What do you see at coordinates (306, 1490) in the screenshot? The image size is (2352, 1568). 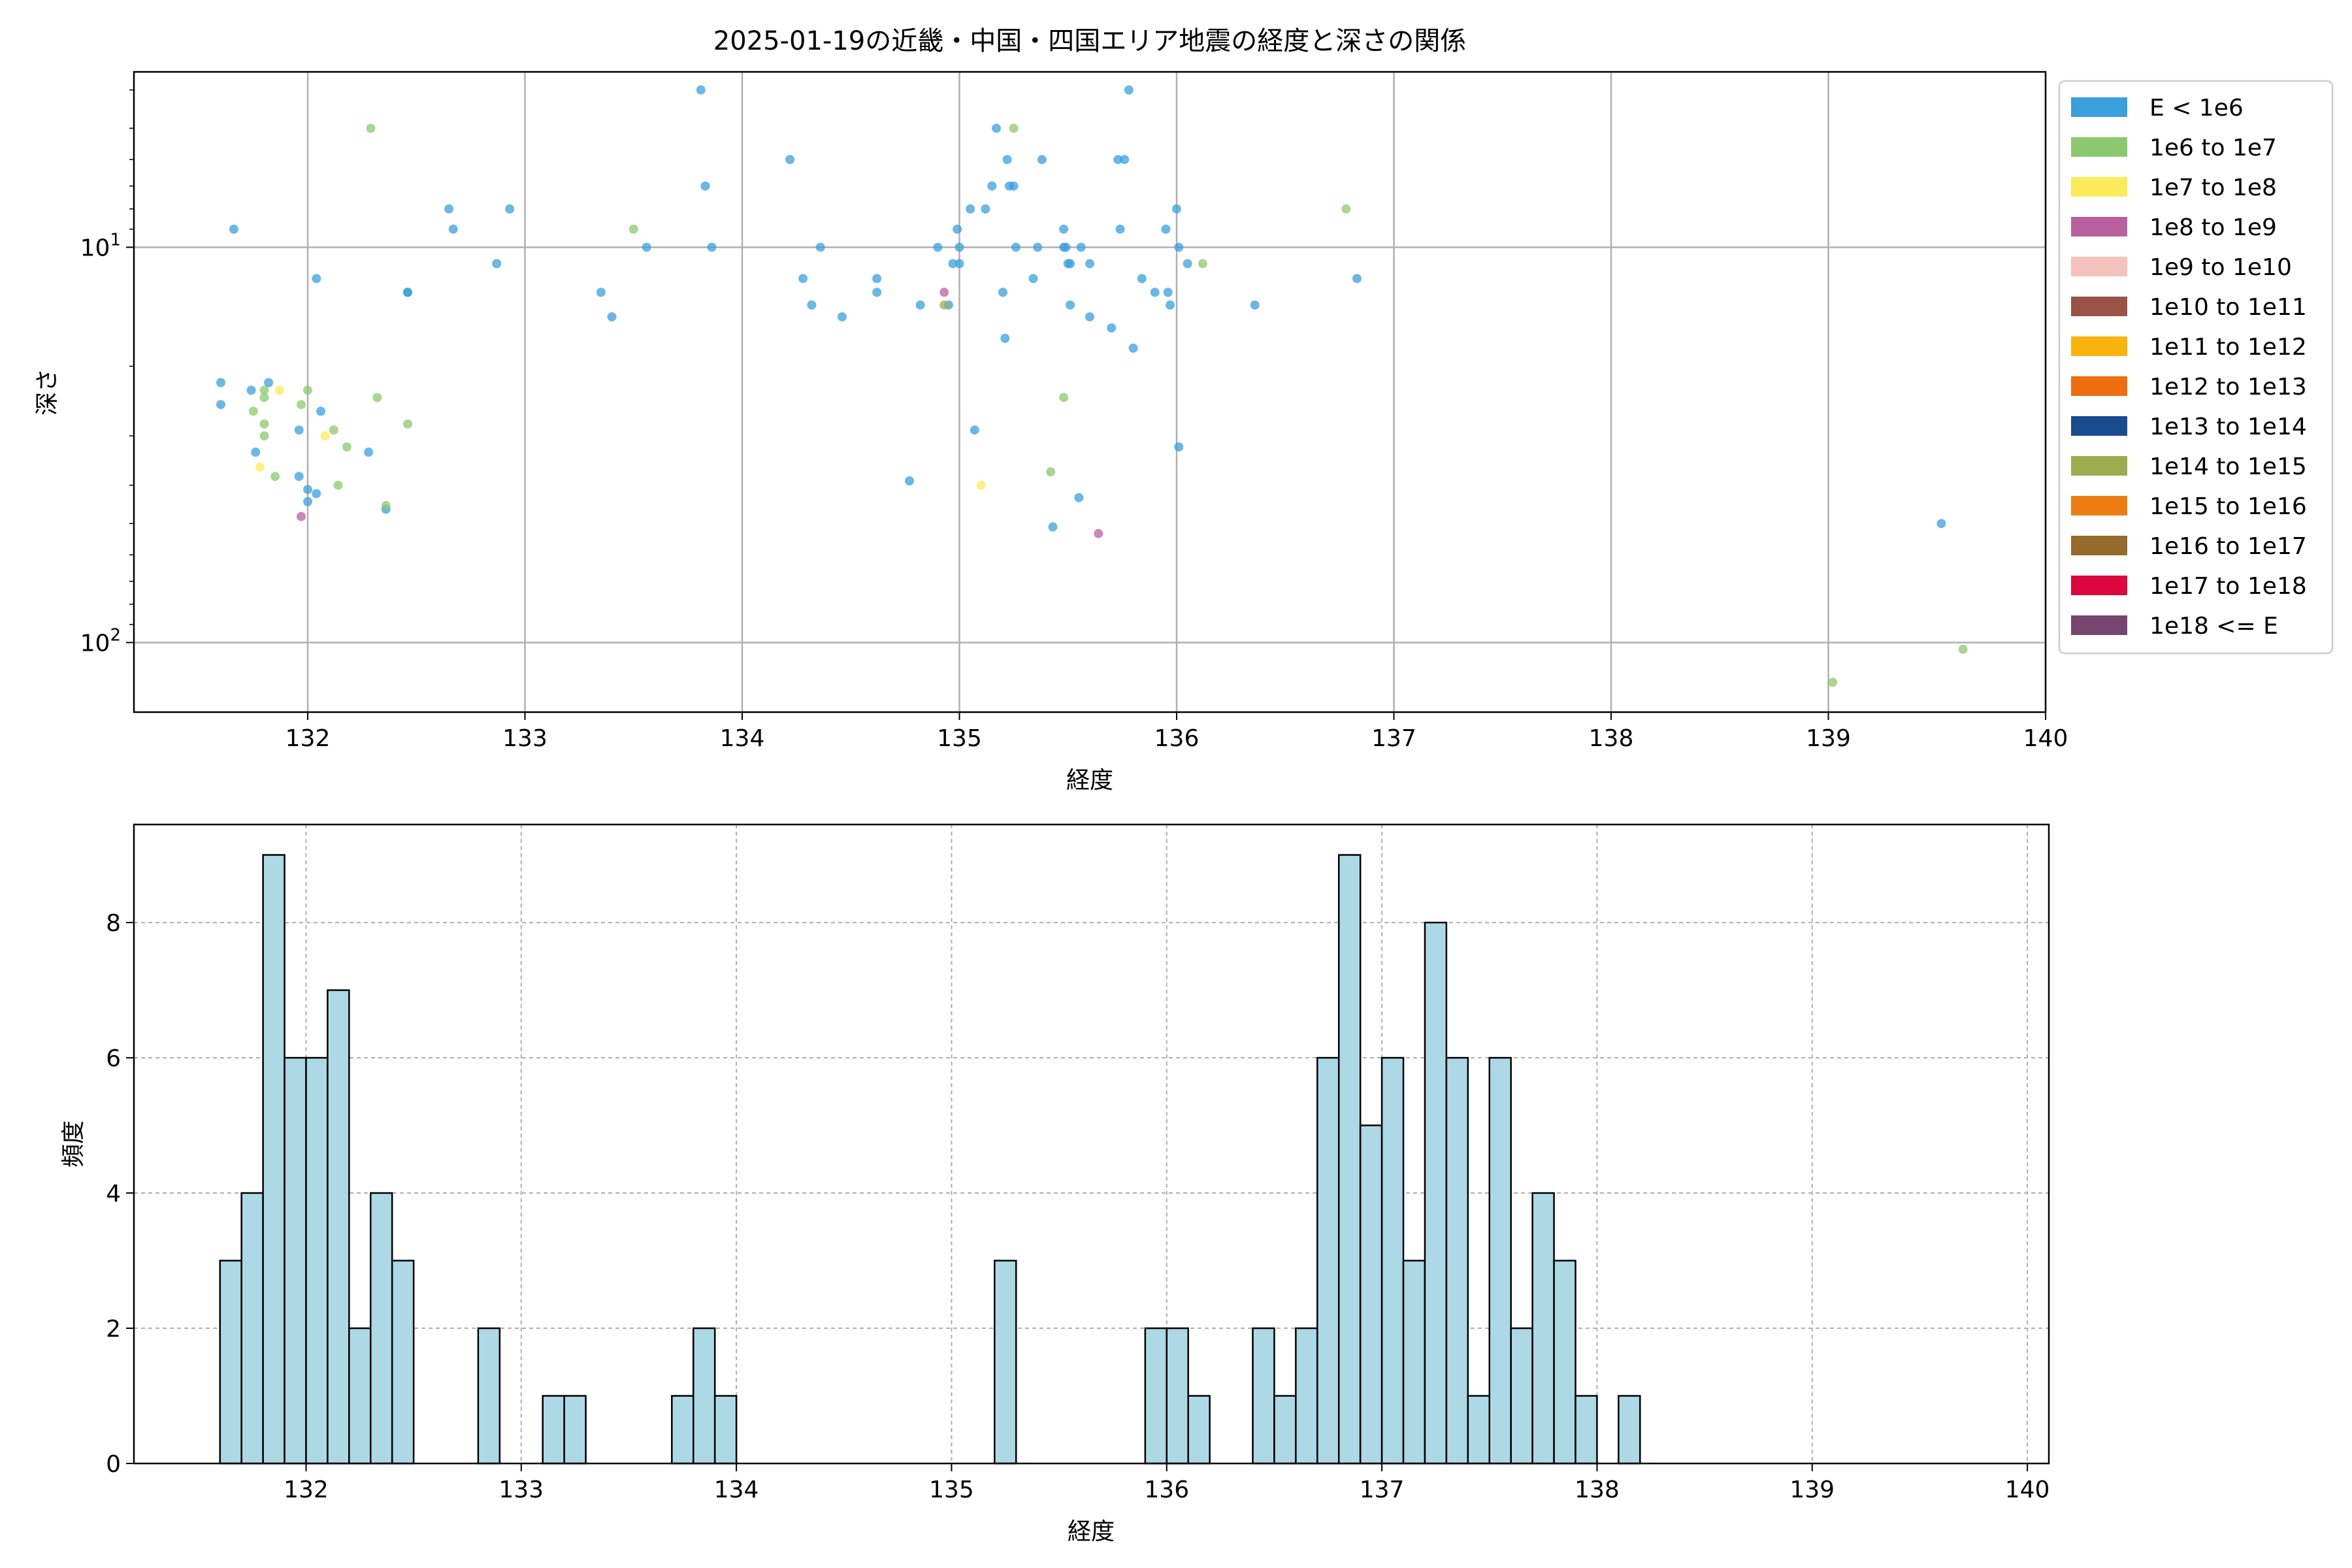 I see `histogram-x-tick-label: 132` at bounding box center [306, 1490].